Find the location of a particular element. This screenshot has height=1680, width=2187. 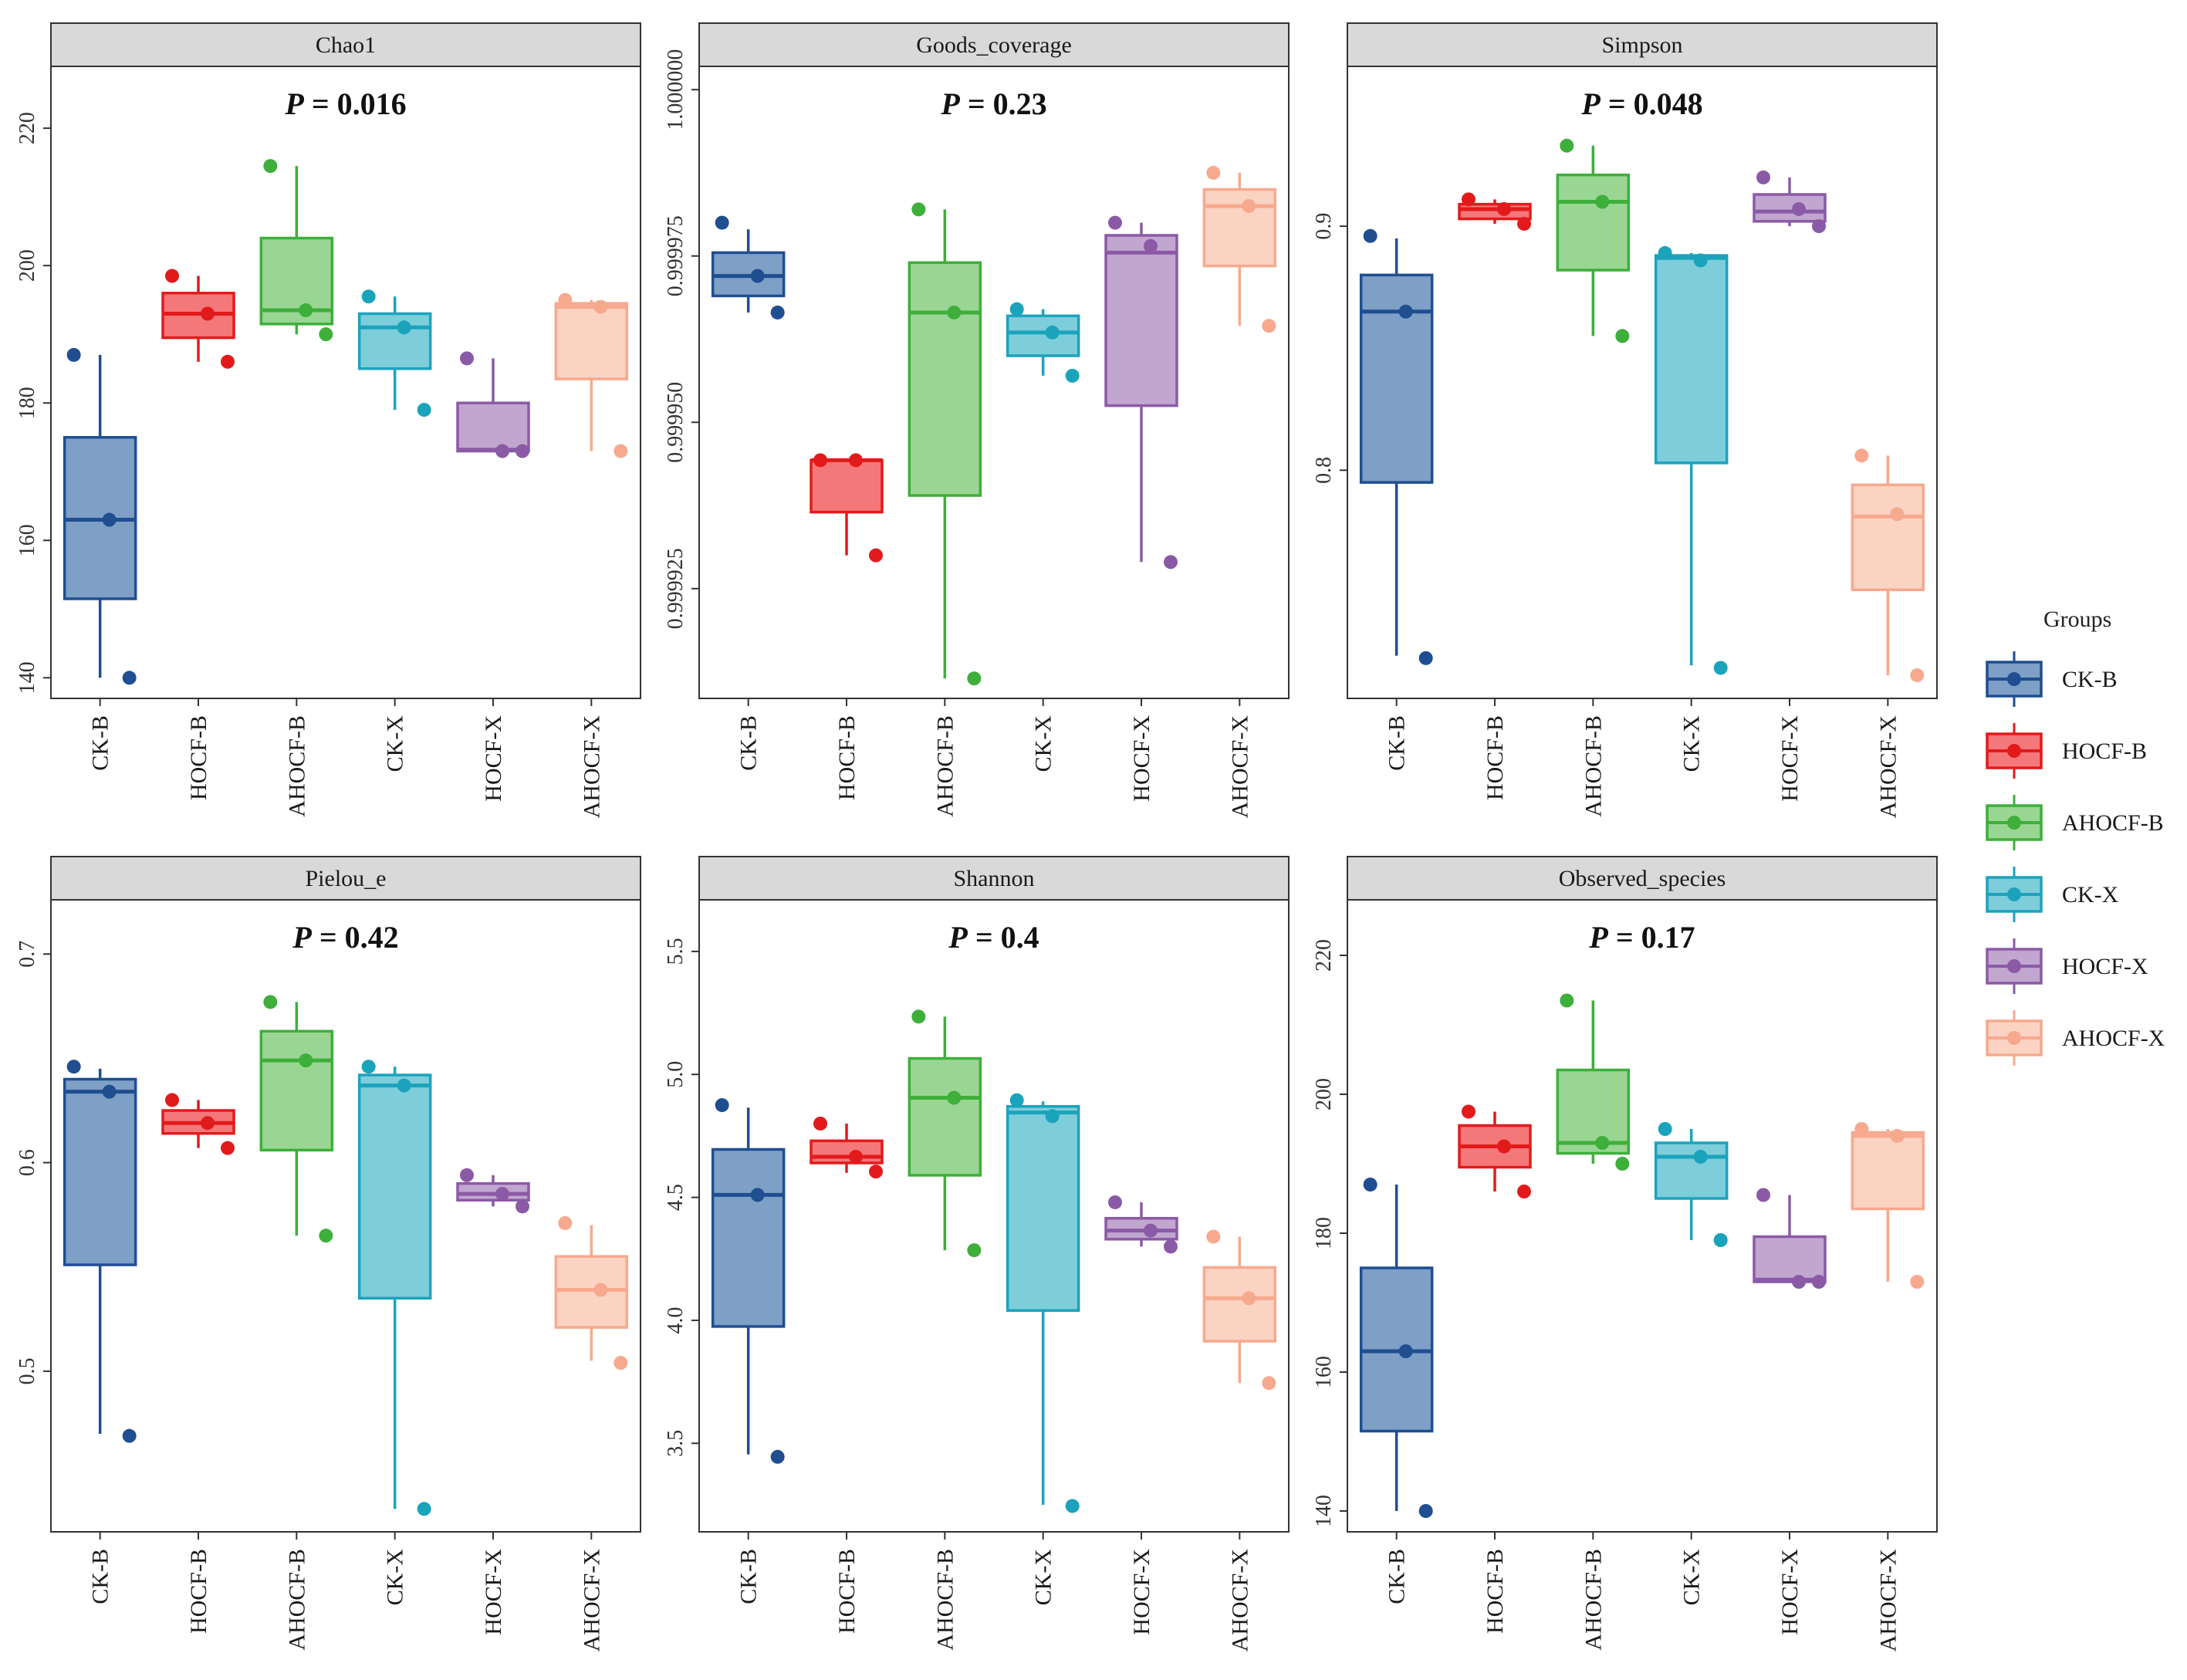

y-tick-label: 0.8 is located at coordinates (1324, 471).